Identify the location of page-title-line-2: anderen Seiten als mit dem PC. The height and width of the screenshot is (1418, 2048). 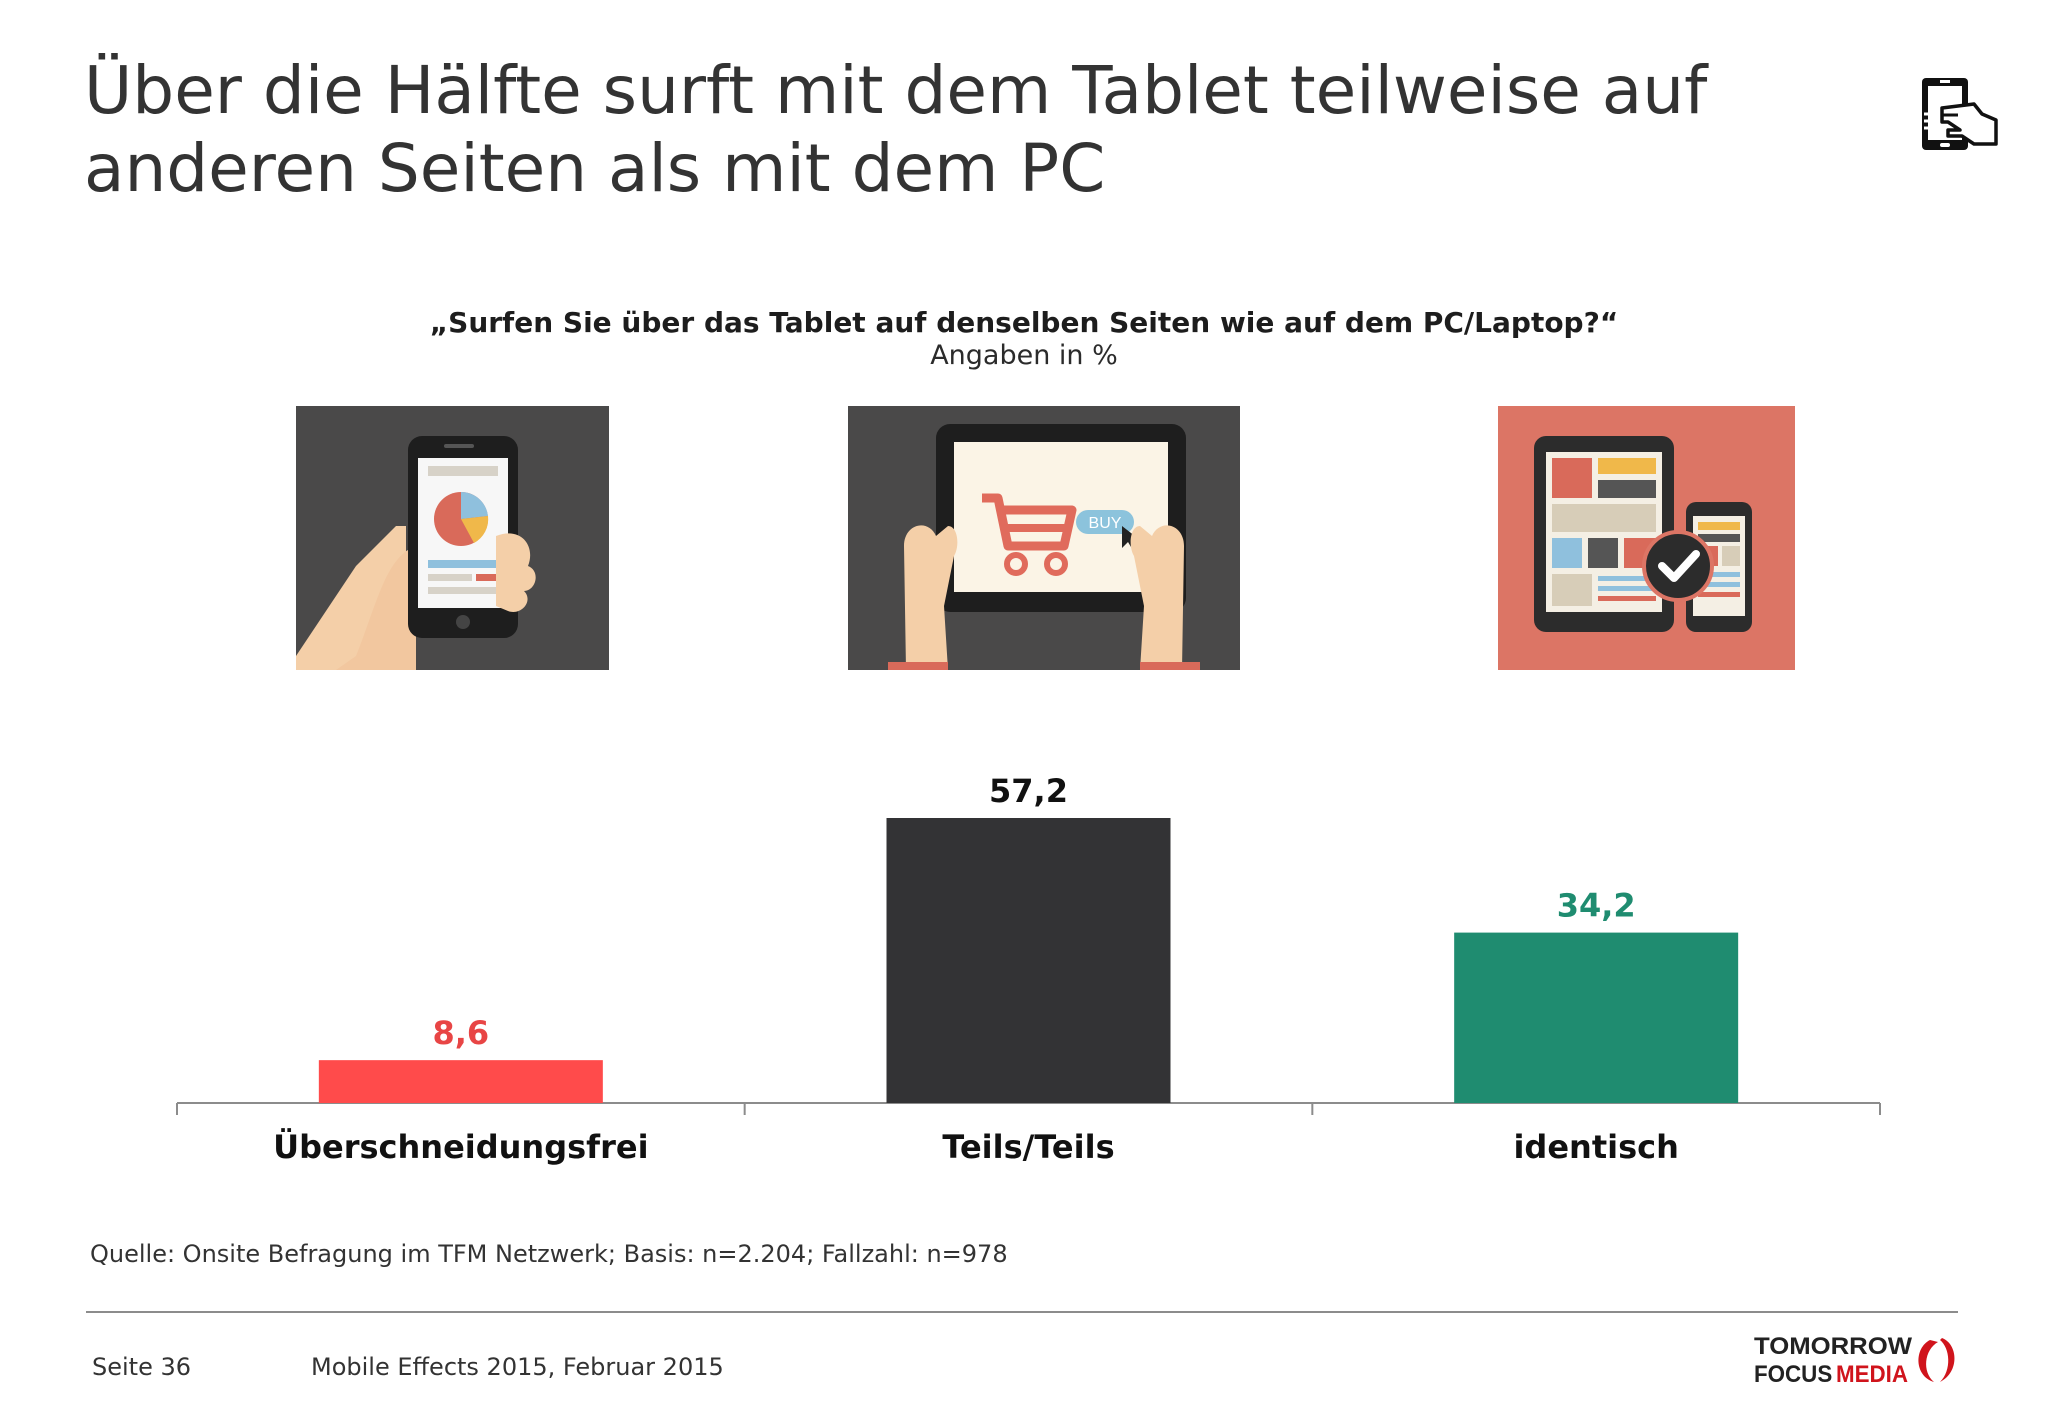
(595, 168).